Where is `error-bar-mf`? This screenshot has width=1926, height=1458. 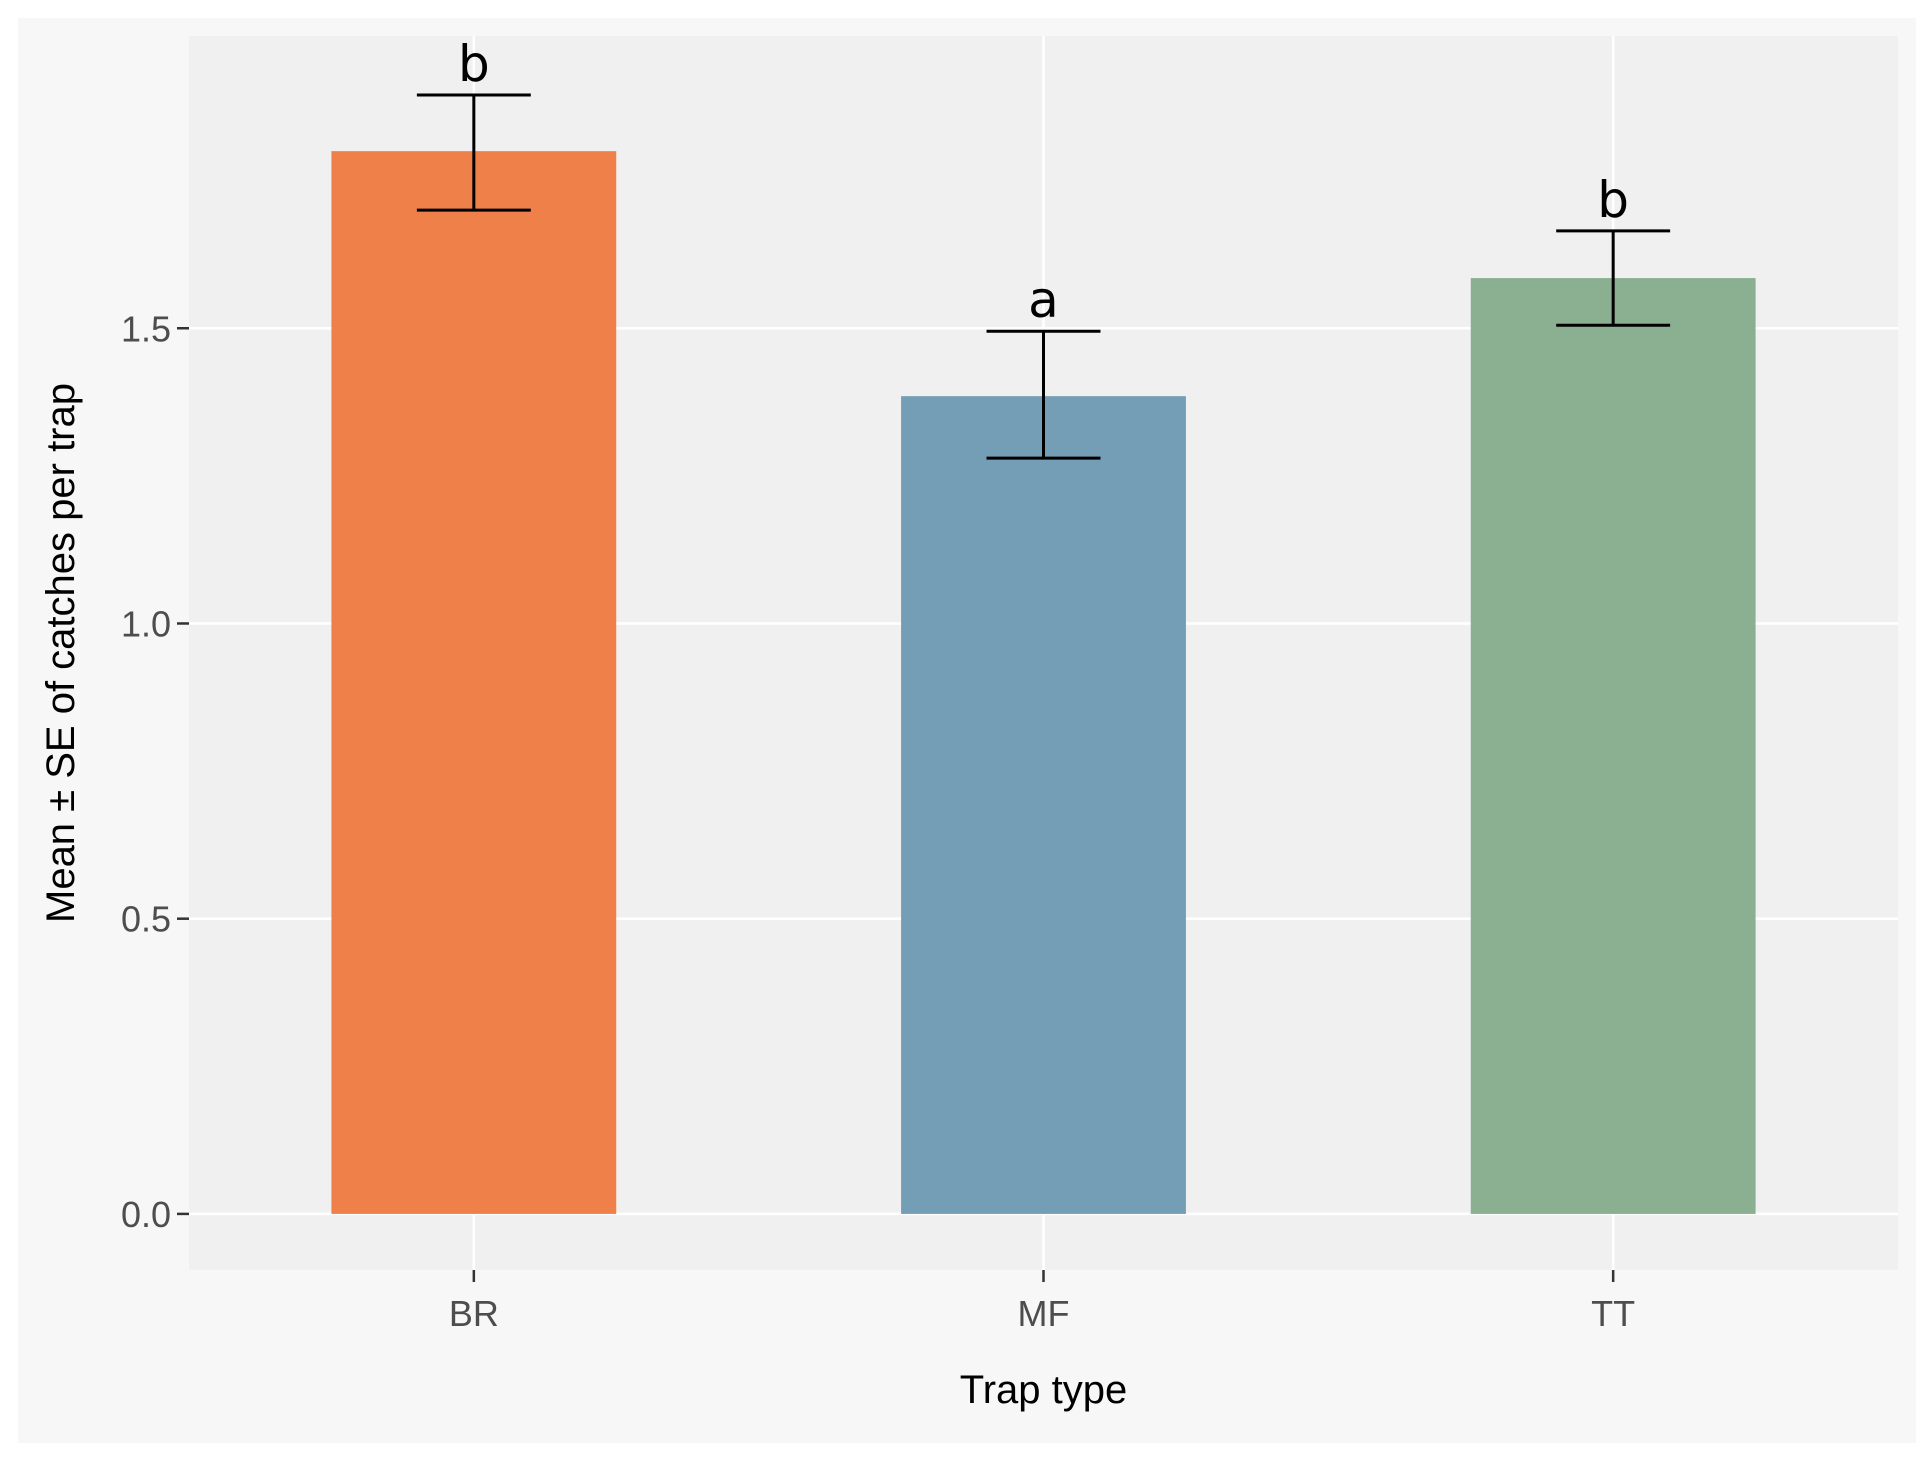 error-bar-mf is located at coordinates (1043, 394).